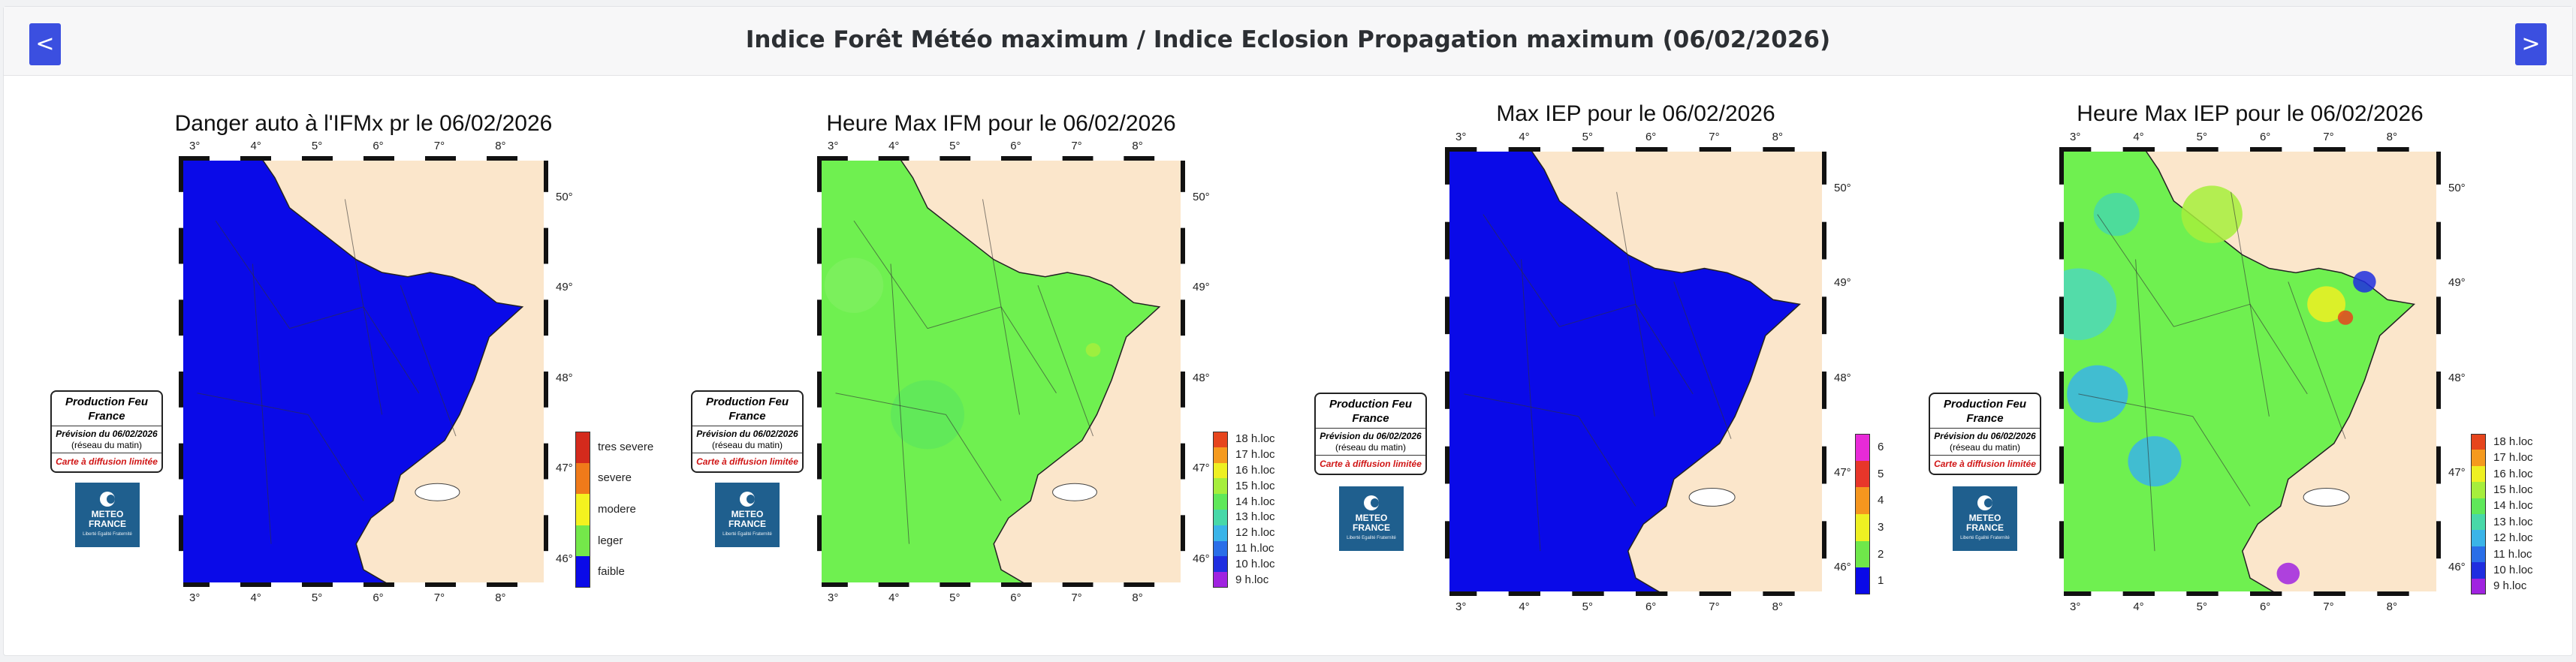 This screenshot has width=2576, height=662. Describe the element at coordinates (2512, 554) in the screenshot. I see `legend-label: 11 h.loc` at that location.